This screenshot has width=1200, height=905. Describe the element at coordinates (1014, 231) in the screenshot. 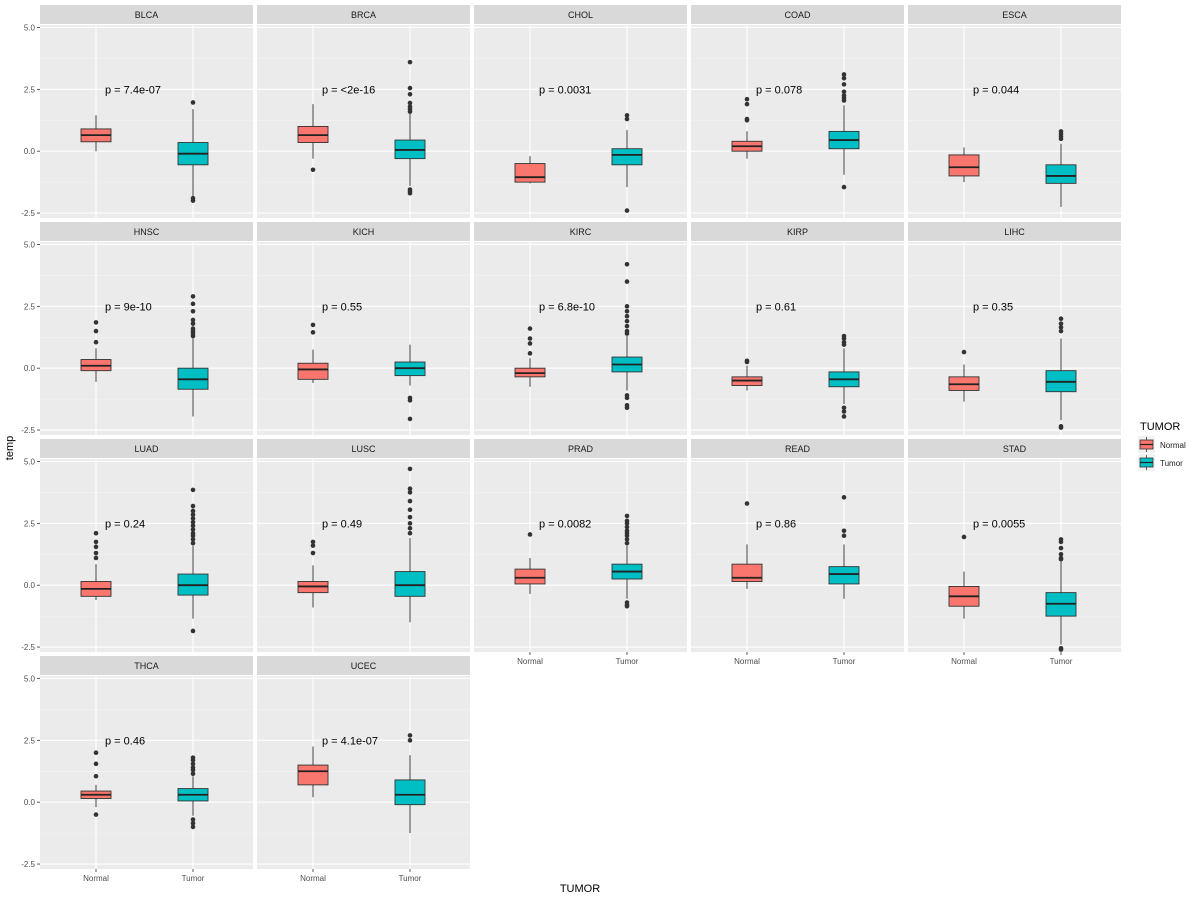

I see `facet-strip-lihc` at that location.